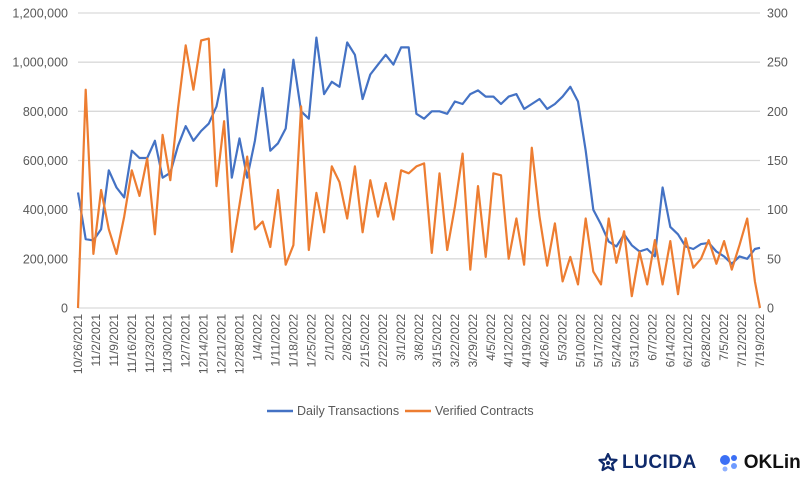 Image resolution: width=800 pixels, height=498 pixels. I want to click on x-axis-tick-label: 3/15/2022, so click(437, 341).